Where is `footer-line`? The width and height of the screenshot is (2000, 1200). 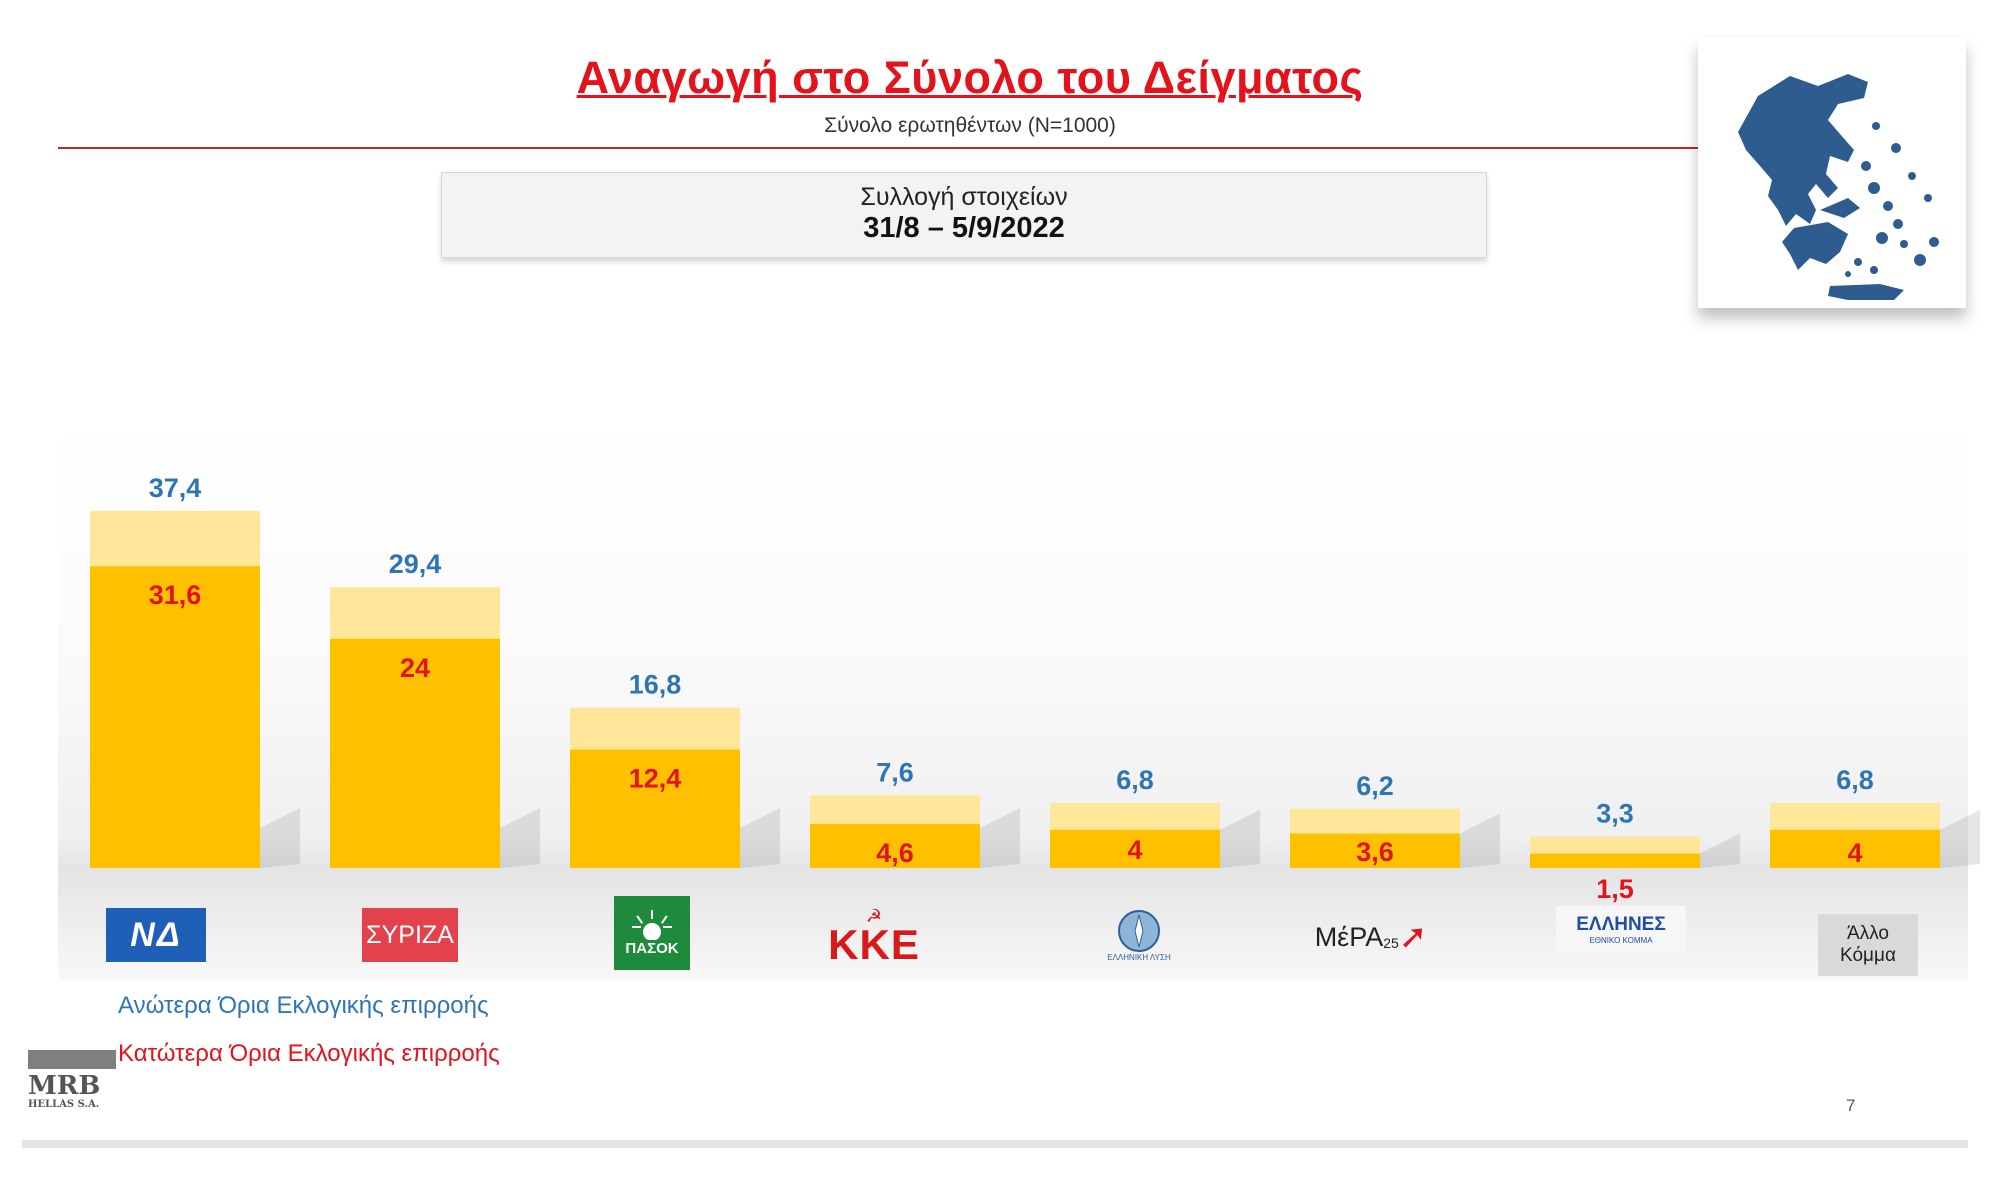
footer-line is located at coordinates (995, 1144).